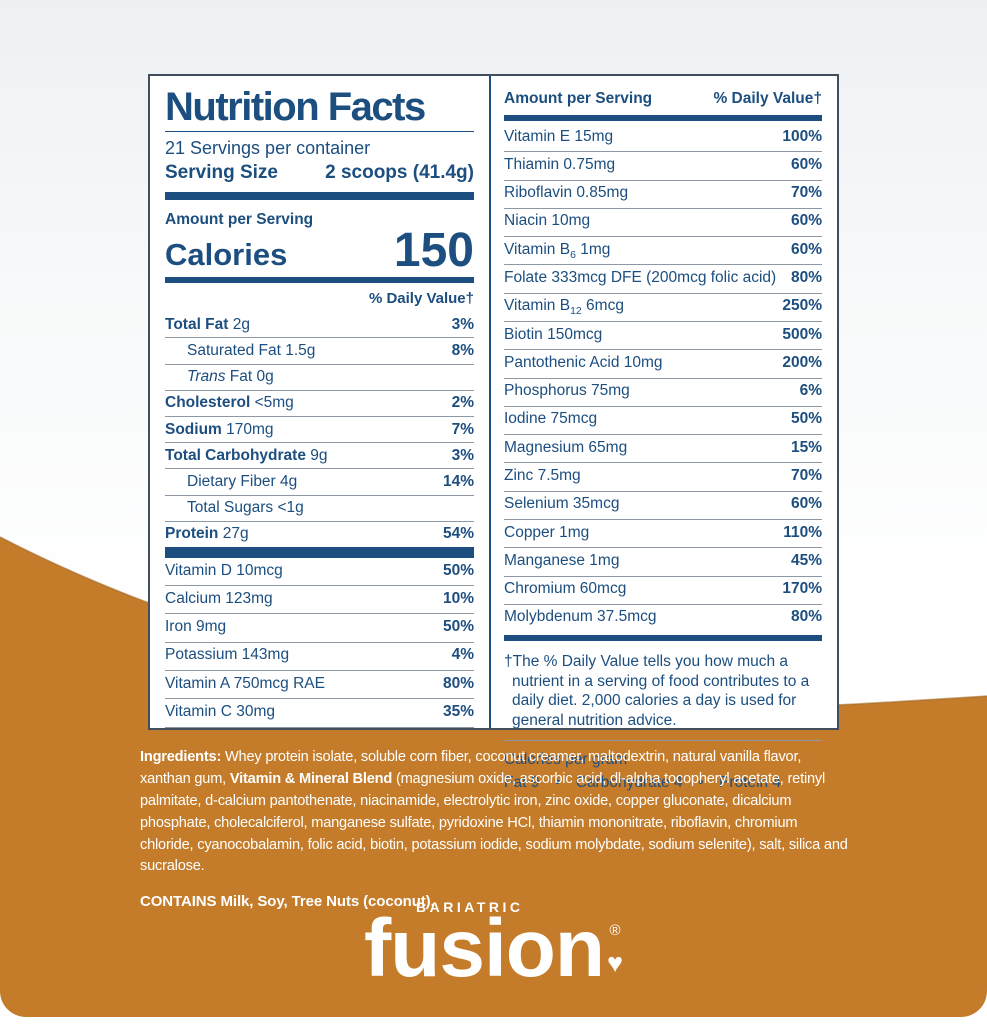  What do you see at coordinates (219, 429) in the screenshot?
I see `nutrient-label: Sodium 170mg` at bounding box center [219, 429].